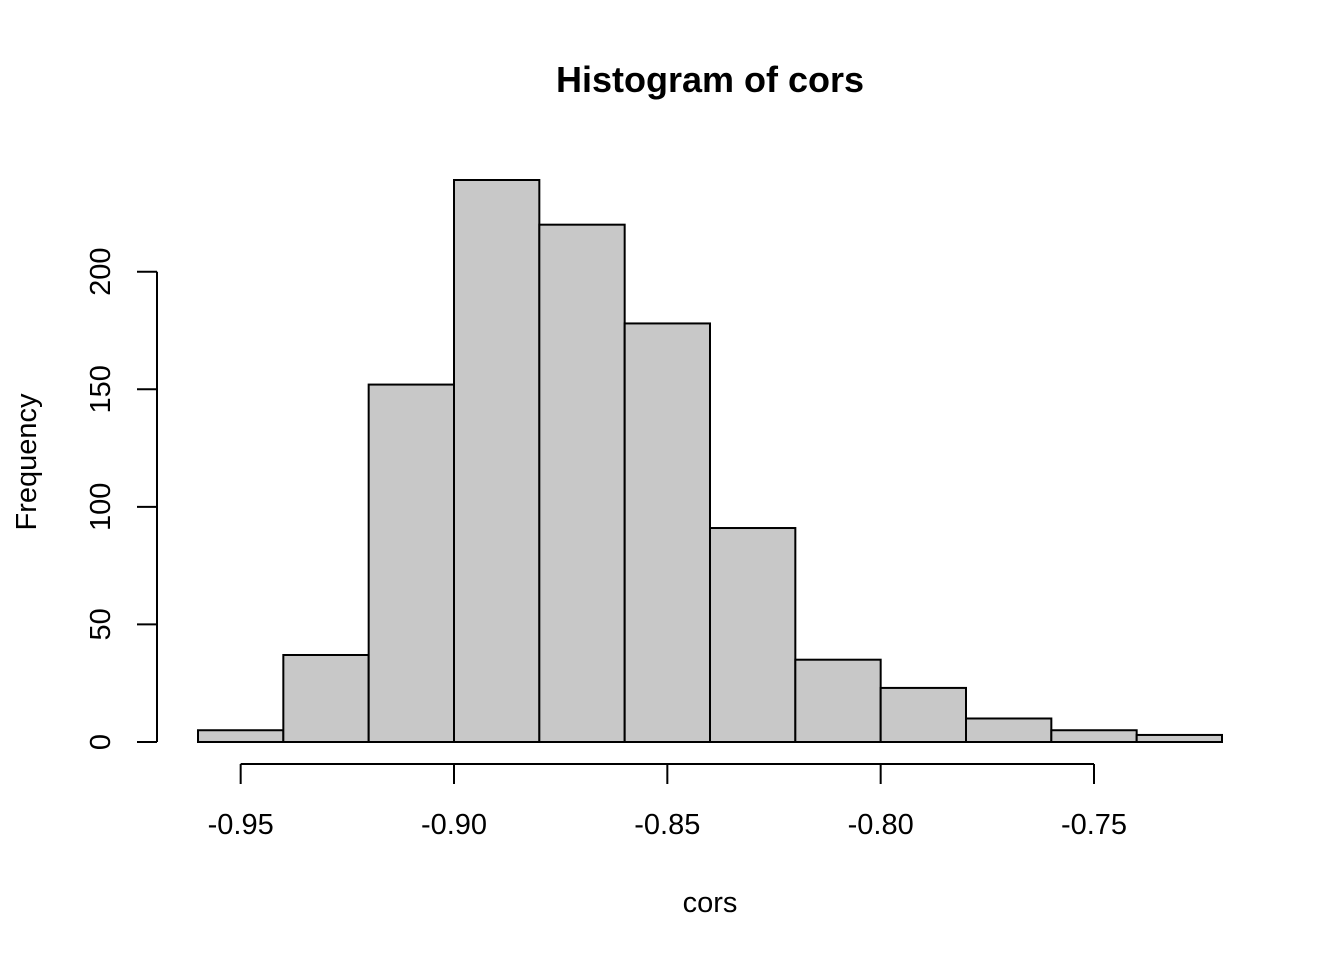  I want to click on x-tick-label: -0.75, so click(1094, 825).